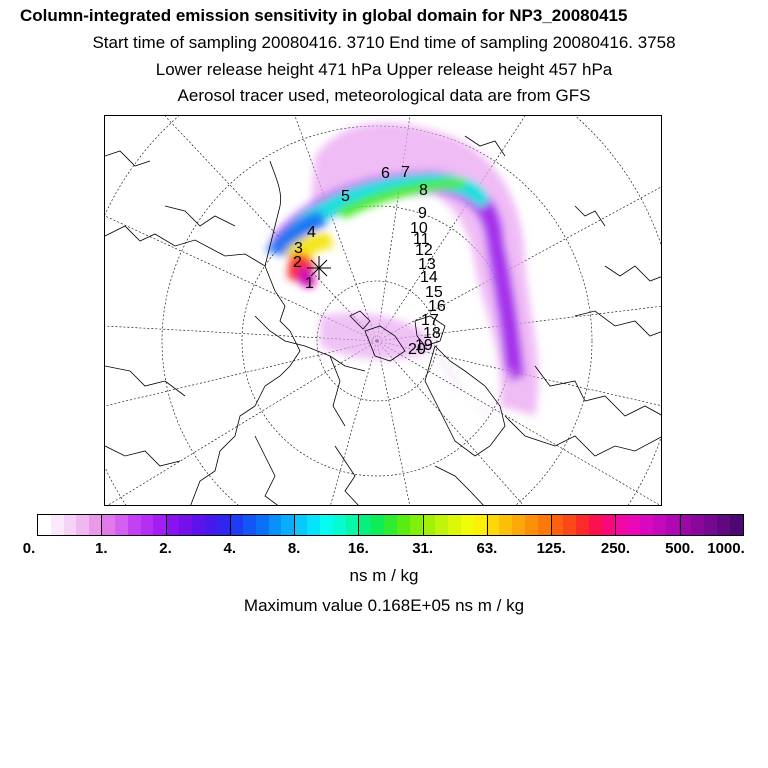 This screenshot has height=768, width=768. I want to click on day-label-9: 9, so click(422, 213).